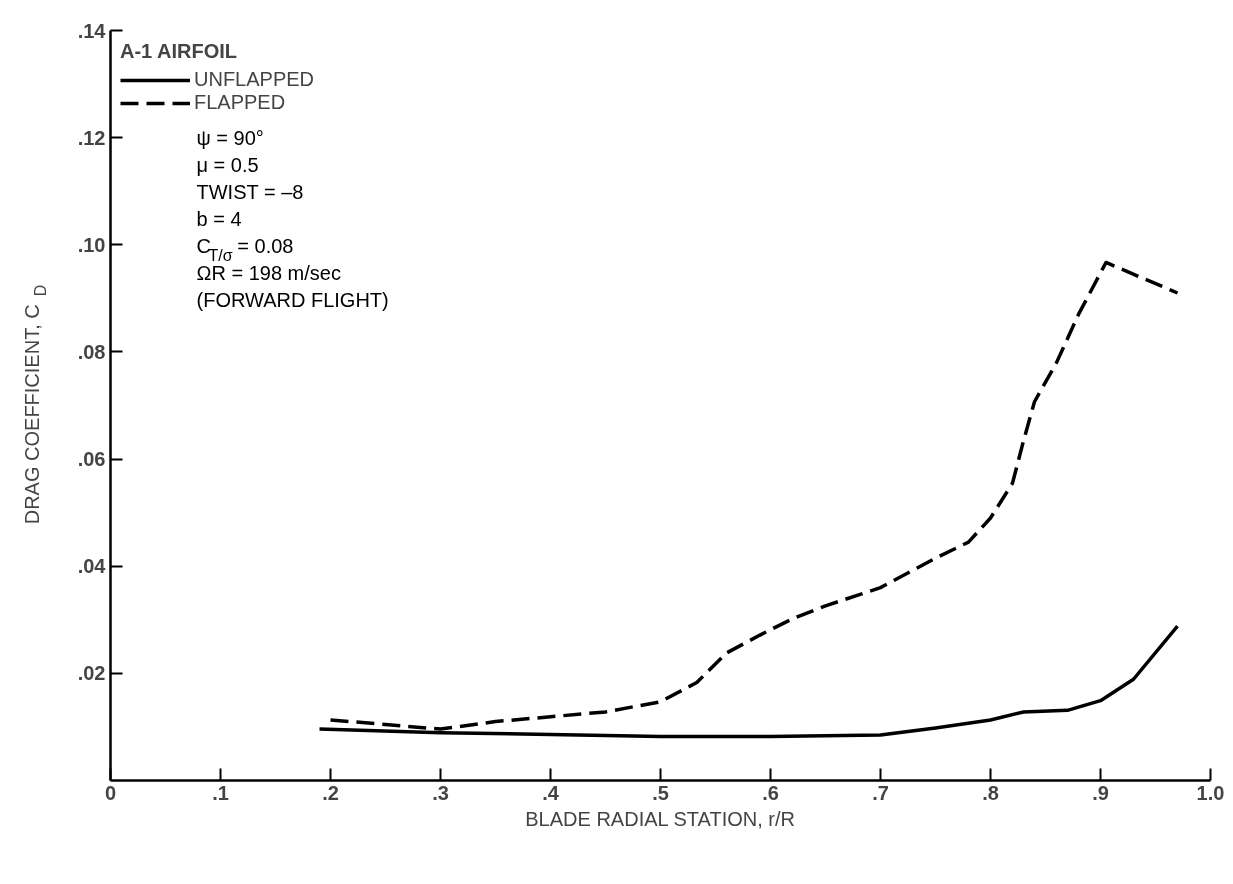  Describe the element at coordinates (91, 459) in the screenshot. I see `y-tick-label: .06` at that location.